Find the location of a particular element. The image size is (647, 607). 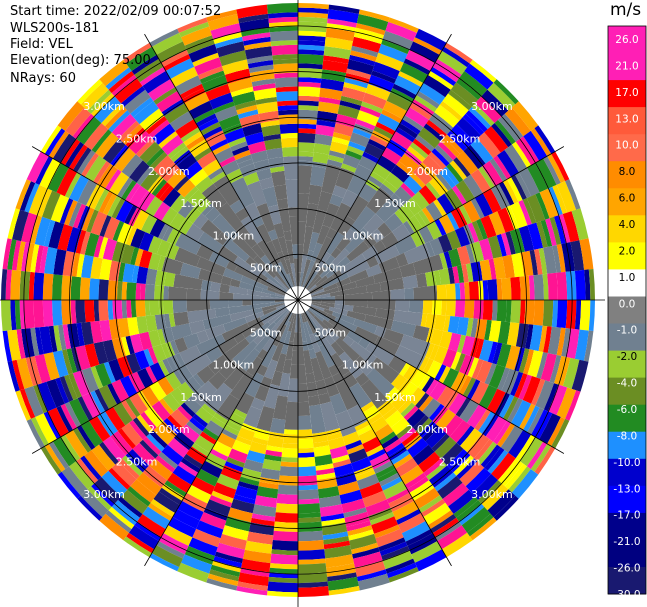

range-ring-label: 3.00km is located at coordinates (104, 106).